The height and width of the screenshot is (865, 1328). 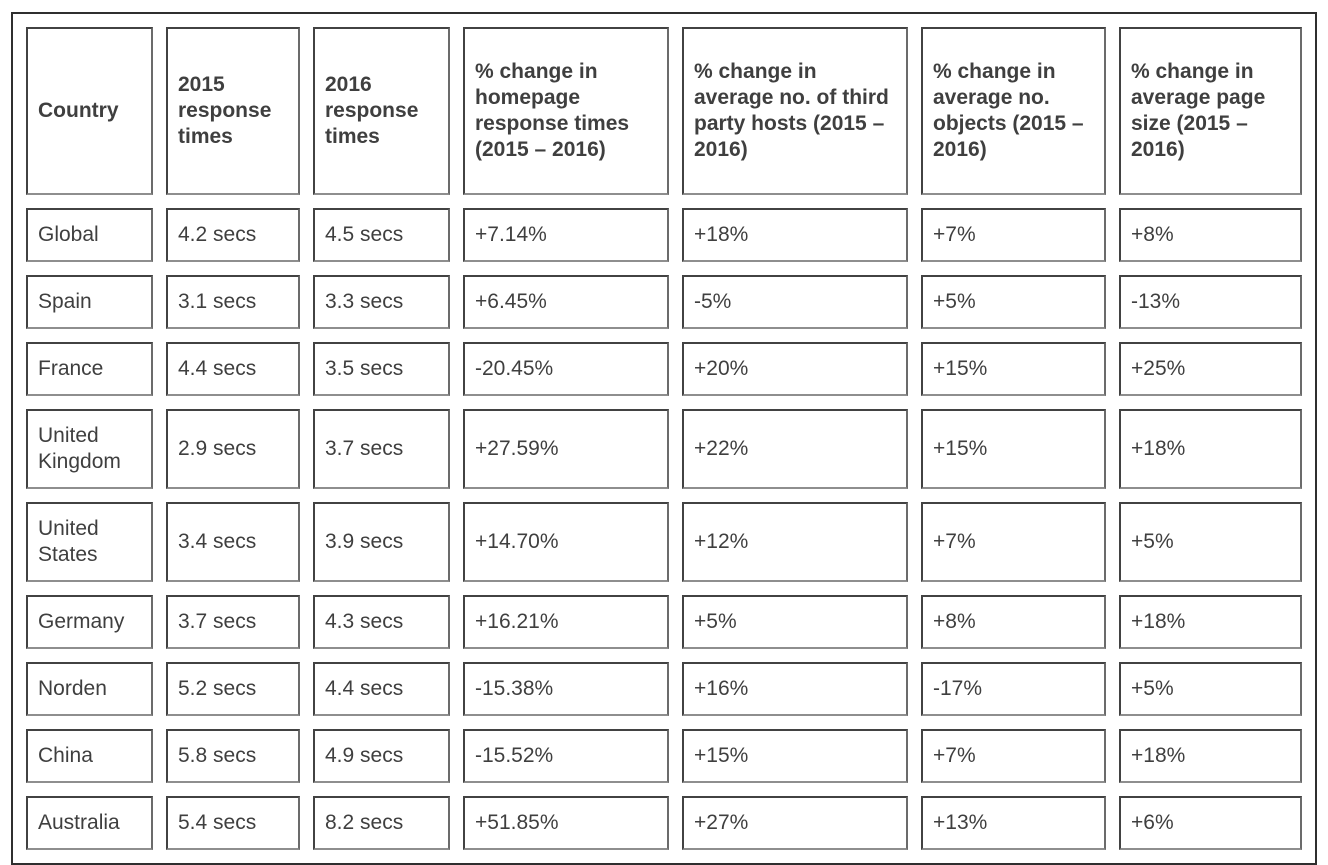 I want to click on value-cell: +6%, so click(x=1210, y=823).